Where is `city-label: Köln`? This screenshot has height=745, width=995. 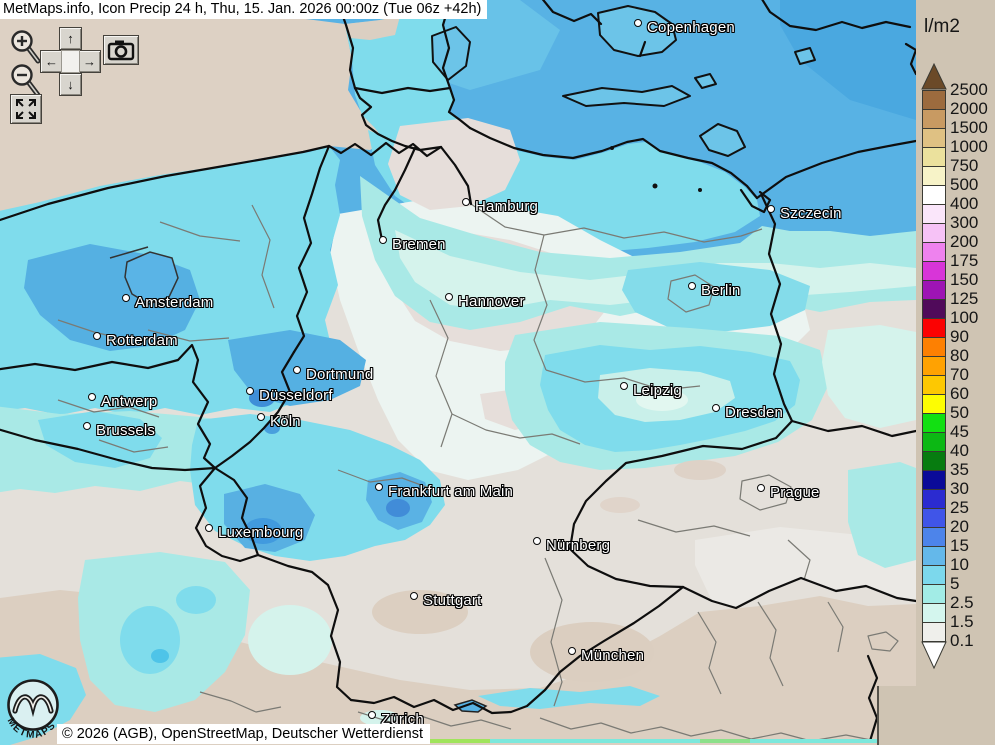
city-label: Köln is located at coordinates (279, 421).